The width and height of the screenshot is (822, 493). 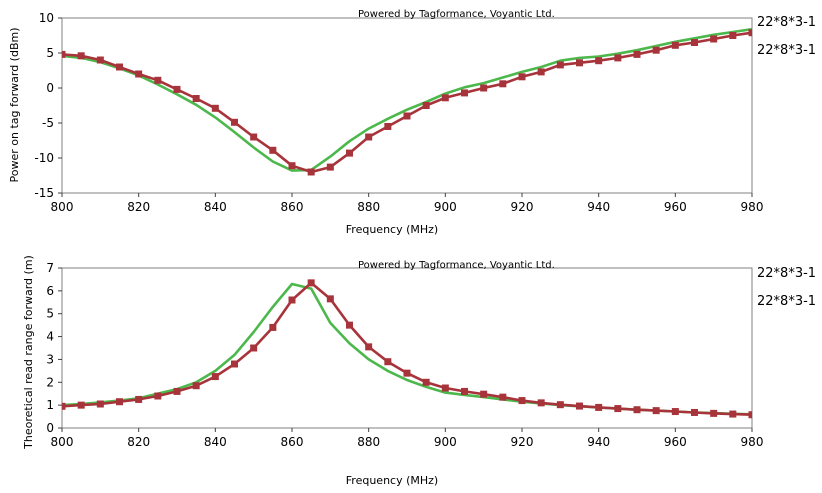 What do you see at coordinates (44, 193) in the screenshot?
I see `y-tick-label: -15` at bounding box center [44, 193].